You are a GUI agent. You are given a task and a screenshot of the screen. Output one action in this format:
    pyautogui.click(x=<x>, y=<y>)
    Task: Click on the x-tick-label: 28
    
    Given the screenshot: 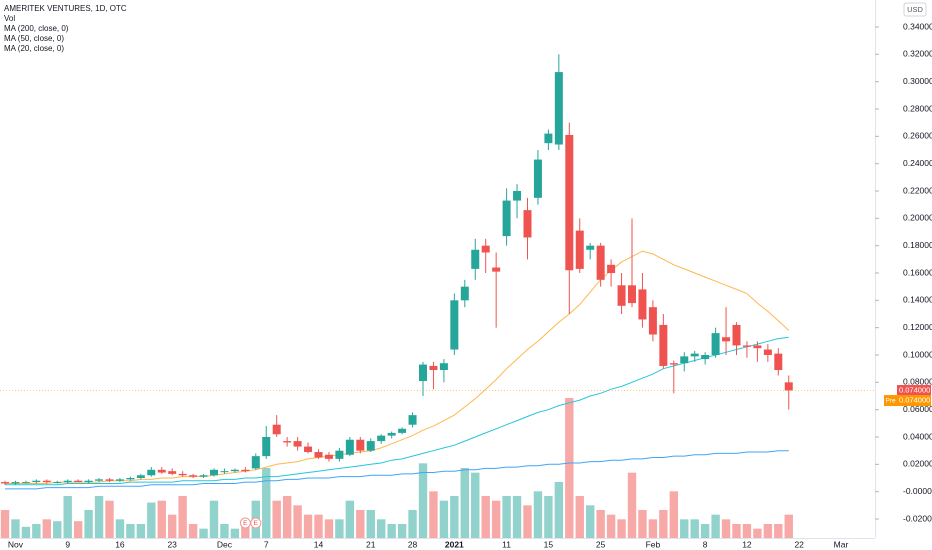 What is the action you would take?
    pyautogui.click(x=413, y=544)
    